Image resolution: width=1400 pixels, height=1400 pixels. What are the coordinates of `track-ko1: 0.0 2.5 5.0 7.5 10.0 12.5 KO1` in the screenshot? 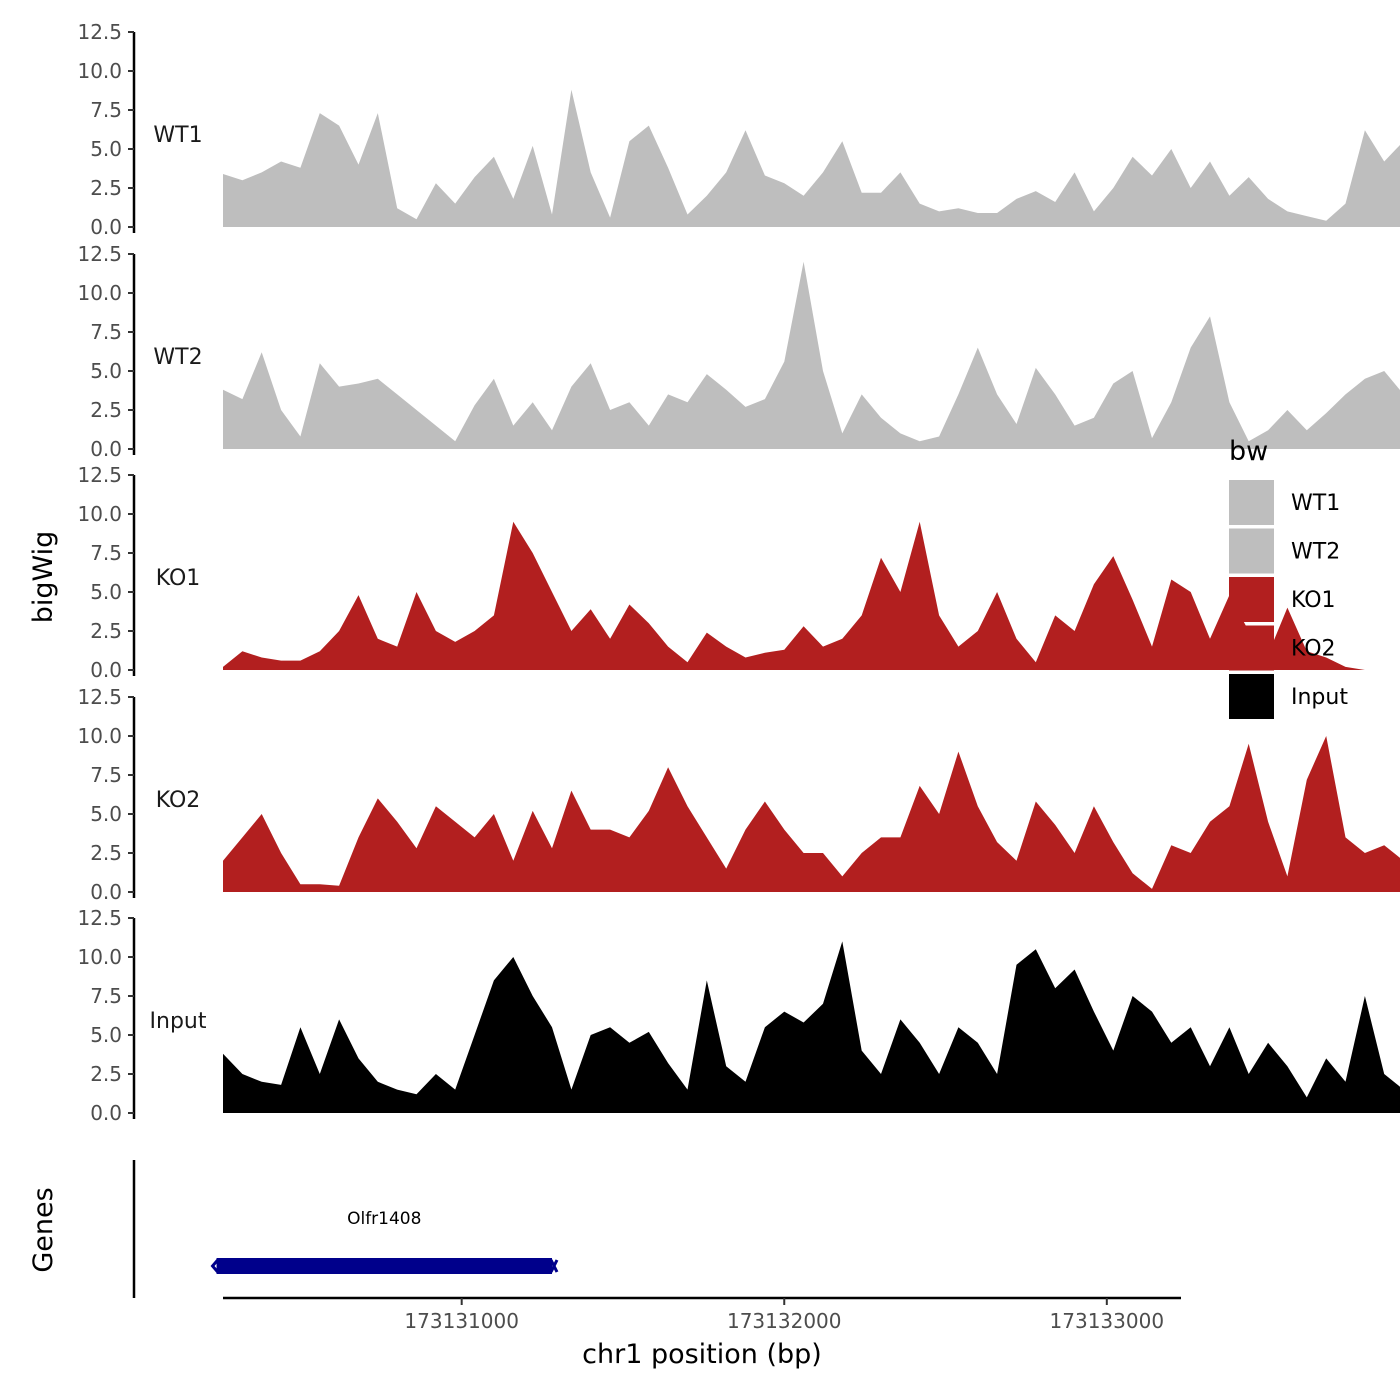 It's located at (738, 572).